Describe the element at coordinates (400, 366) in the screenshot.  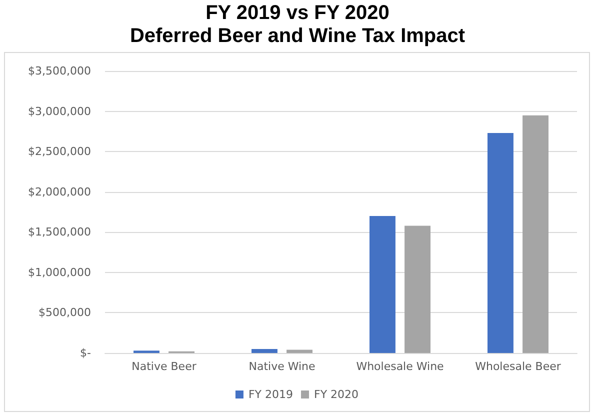
I see `x-tick-label: Wholesale Wine` at that location.